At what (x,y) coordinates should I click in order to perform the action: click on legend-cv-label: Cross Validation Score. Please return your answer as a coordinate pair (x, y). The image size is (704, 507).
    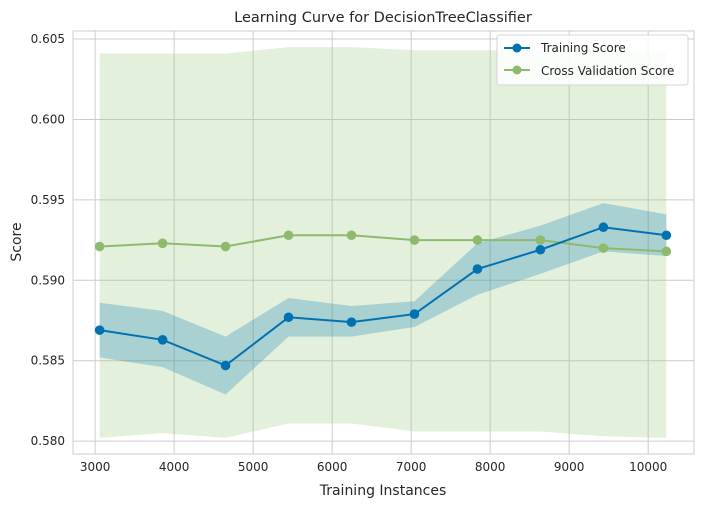
    Looking at the image, I should click on (607, 71).